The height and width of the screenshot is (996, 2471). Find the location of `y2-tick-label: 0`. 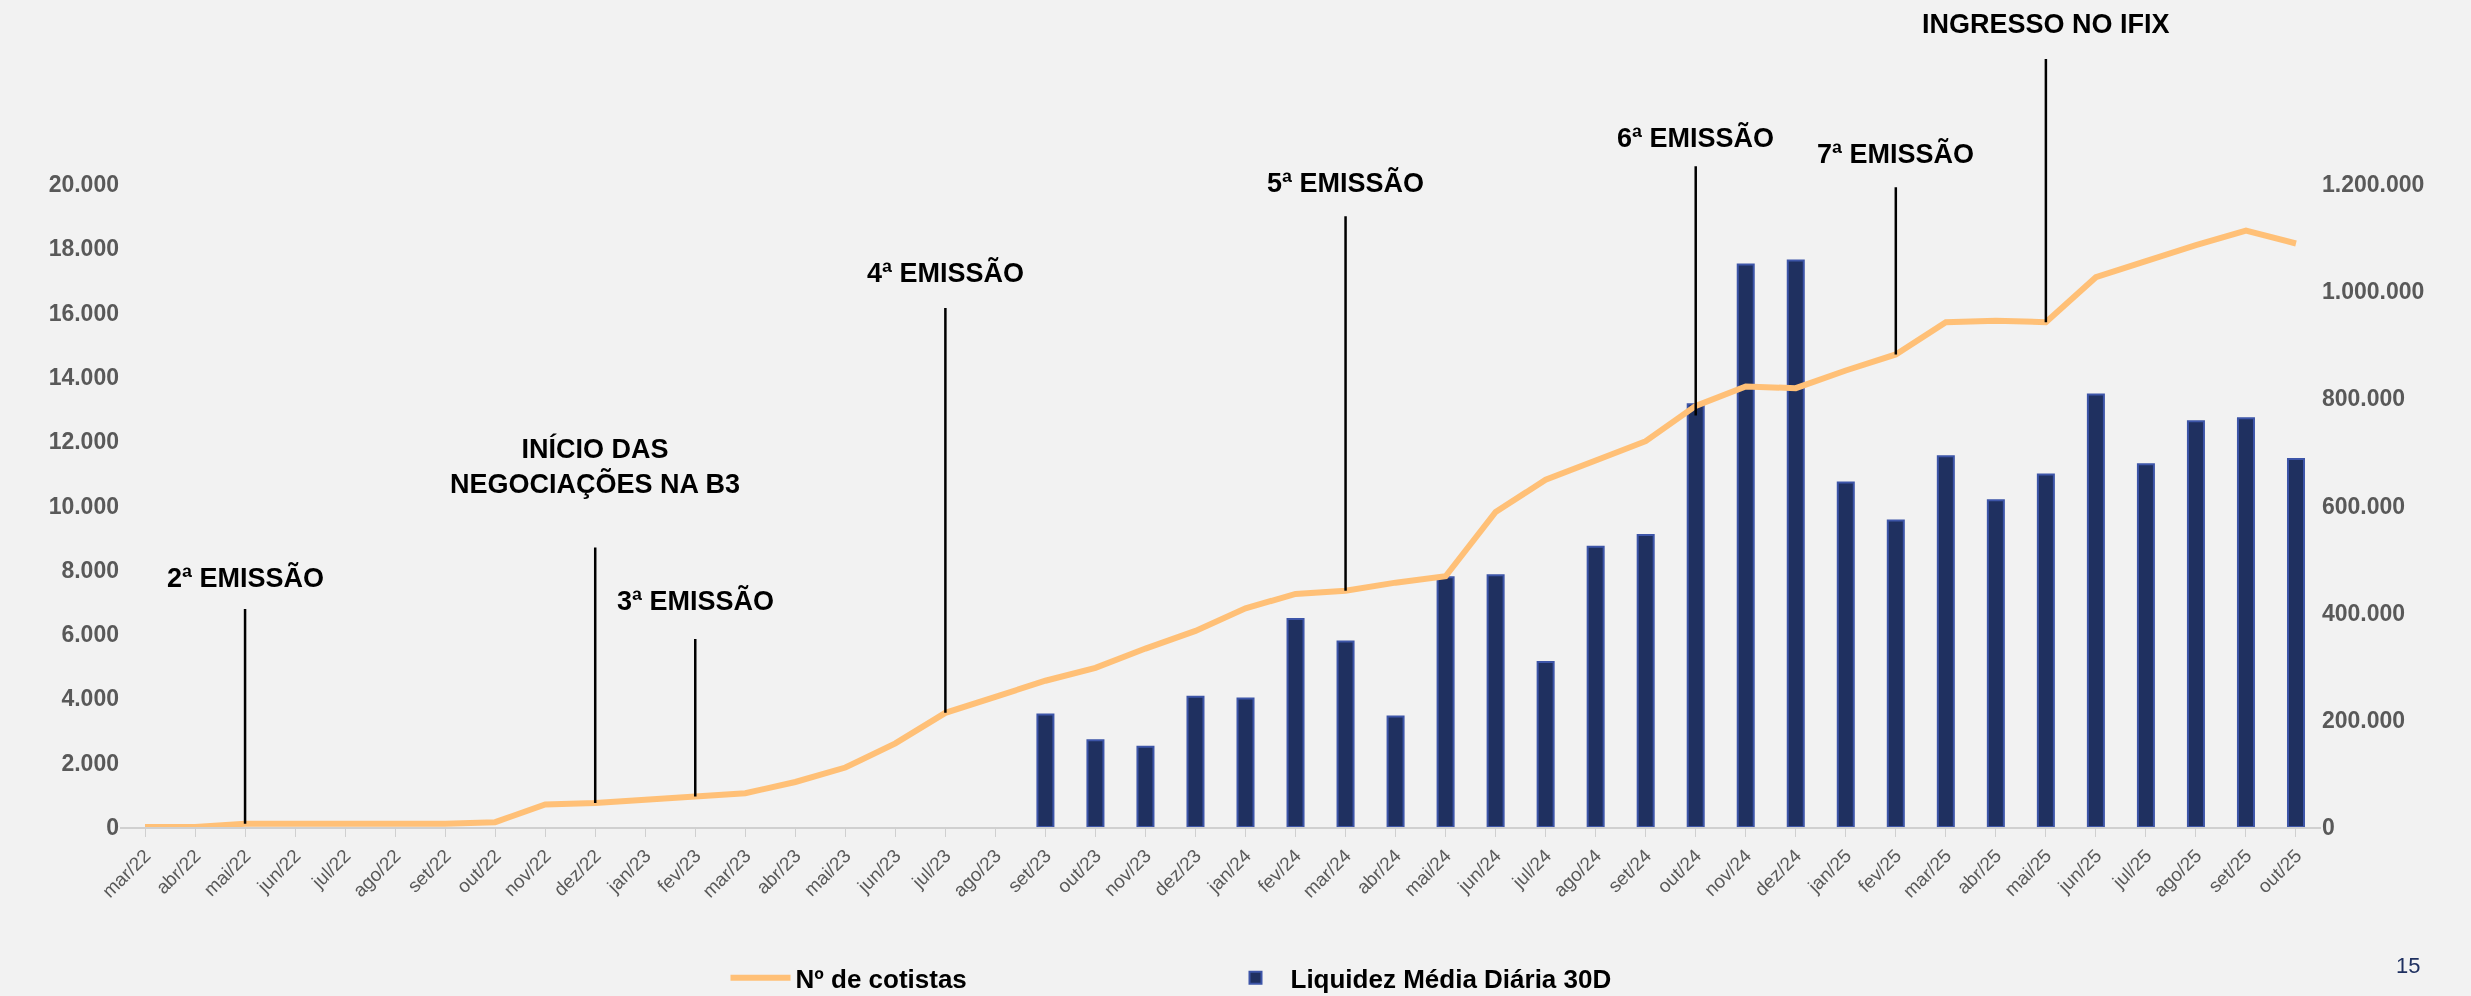

y2-tick-label: 0 is located at coordinates (2328, 827).